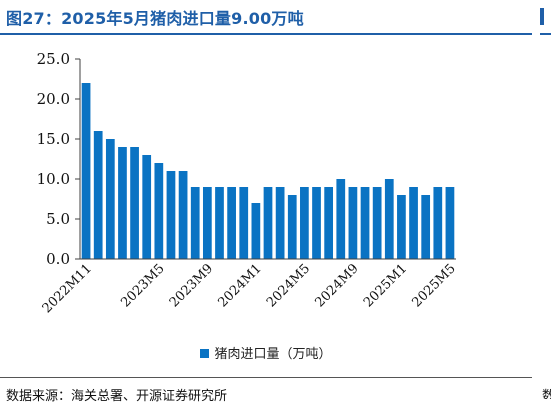  What do you see at coordinates (273, 354) in the screenshot?
I see `legend-label: 猪肉进口量（万吨）` at bounding box center [273, 354].